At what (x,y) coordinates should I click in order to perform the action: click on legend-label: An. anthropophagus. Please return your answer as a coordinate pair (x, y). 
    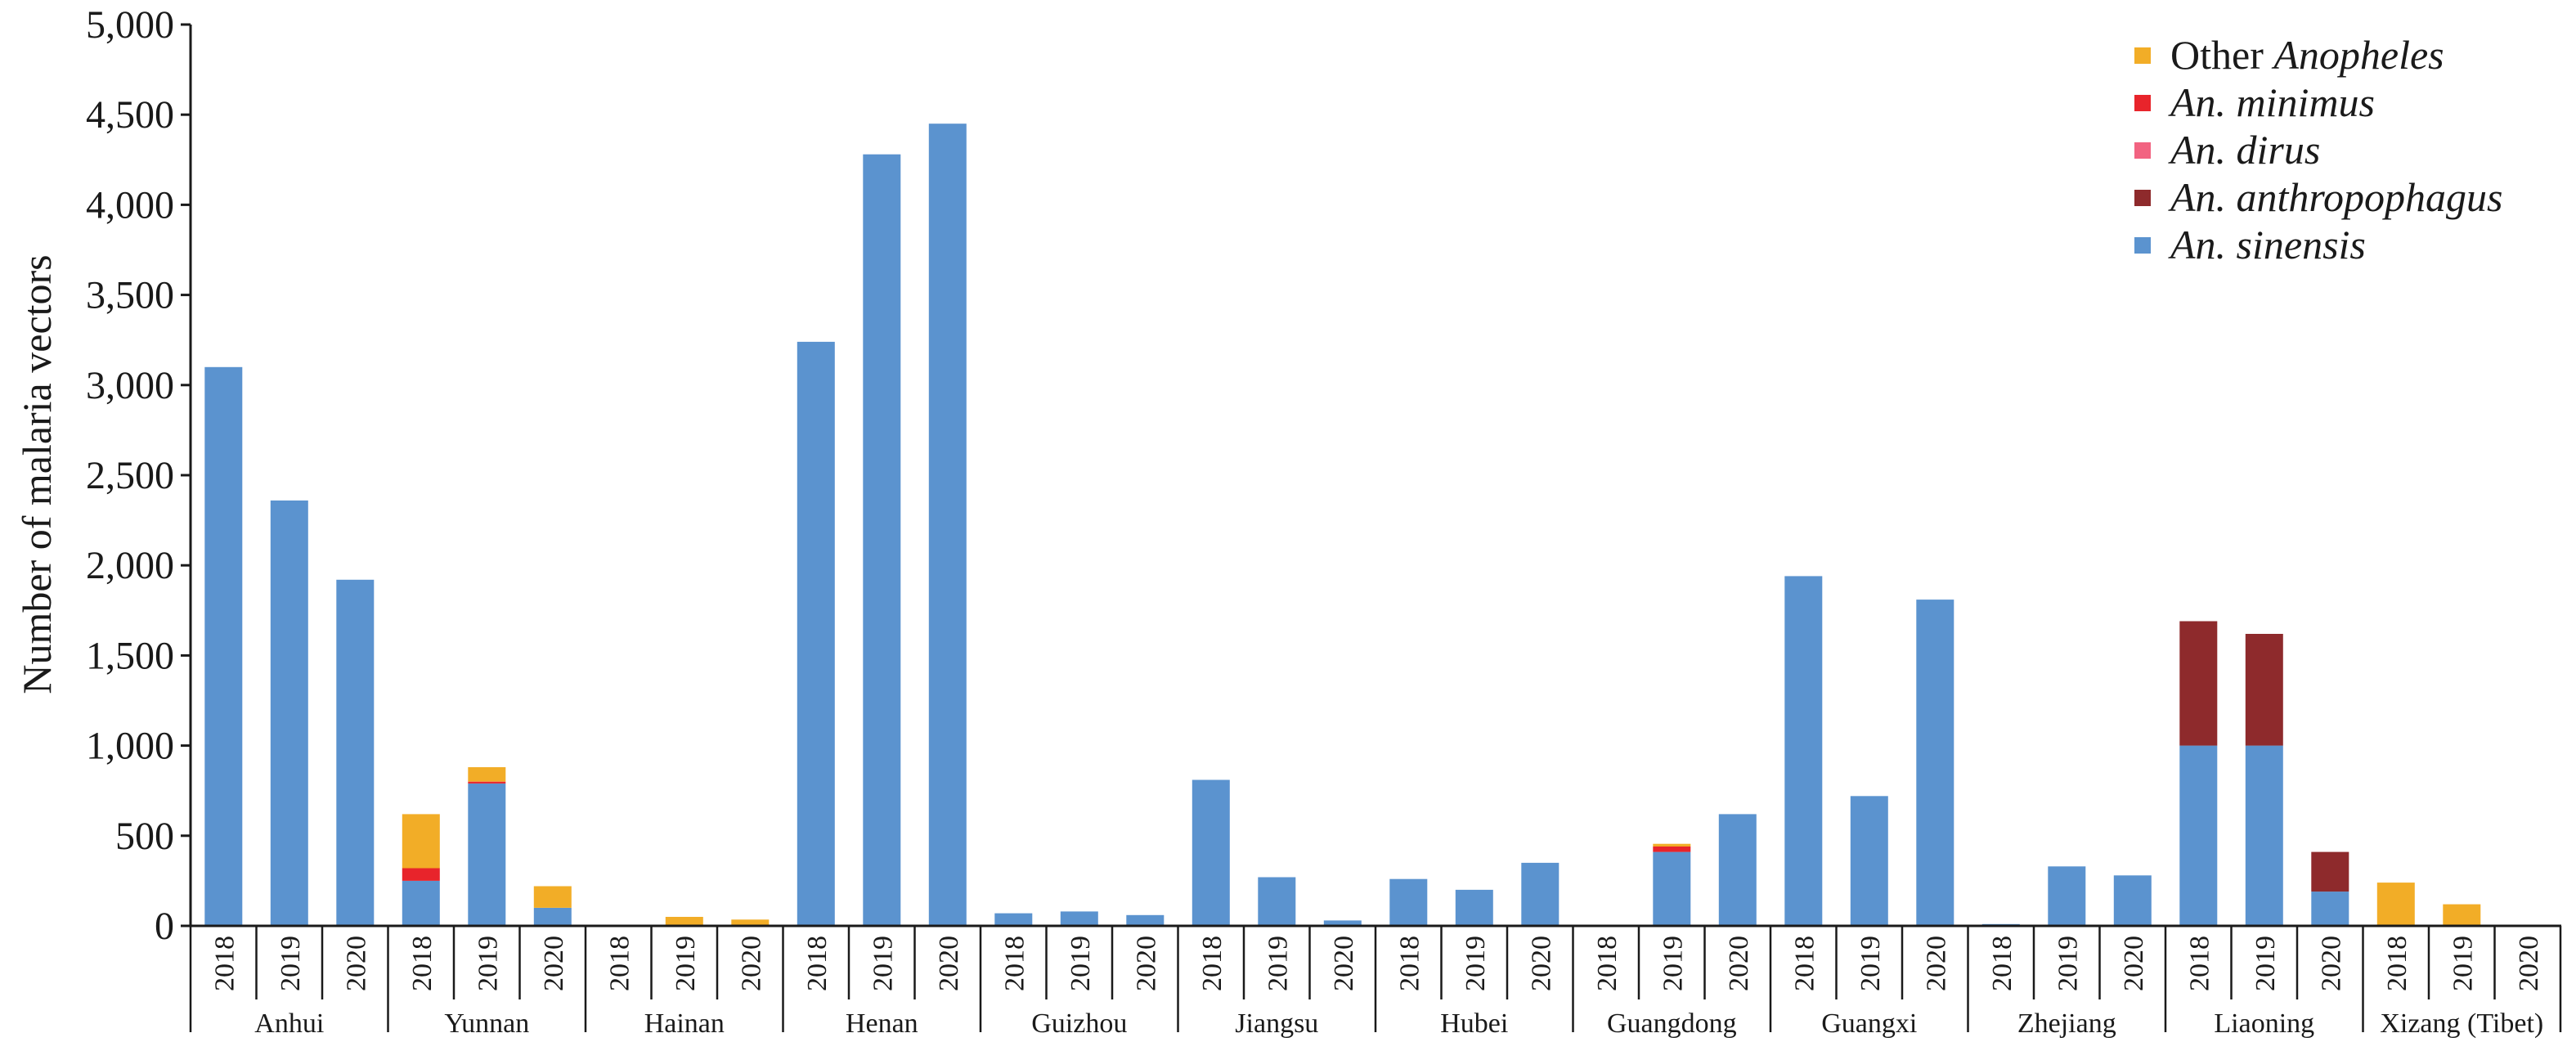
    Looking at the image, I should click on (2335, 197).